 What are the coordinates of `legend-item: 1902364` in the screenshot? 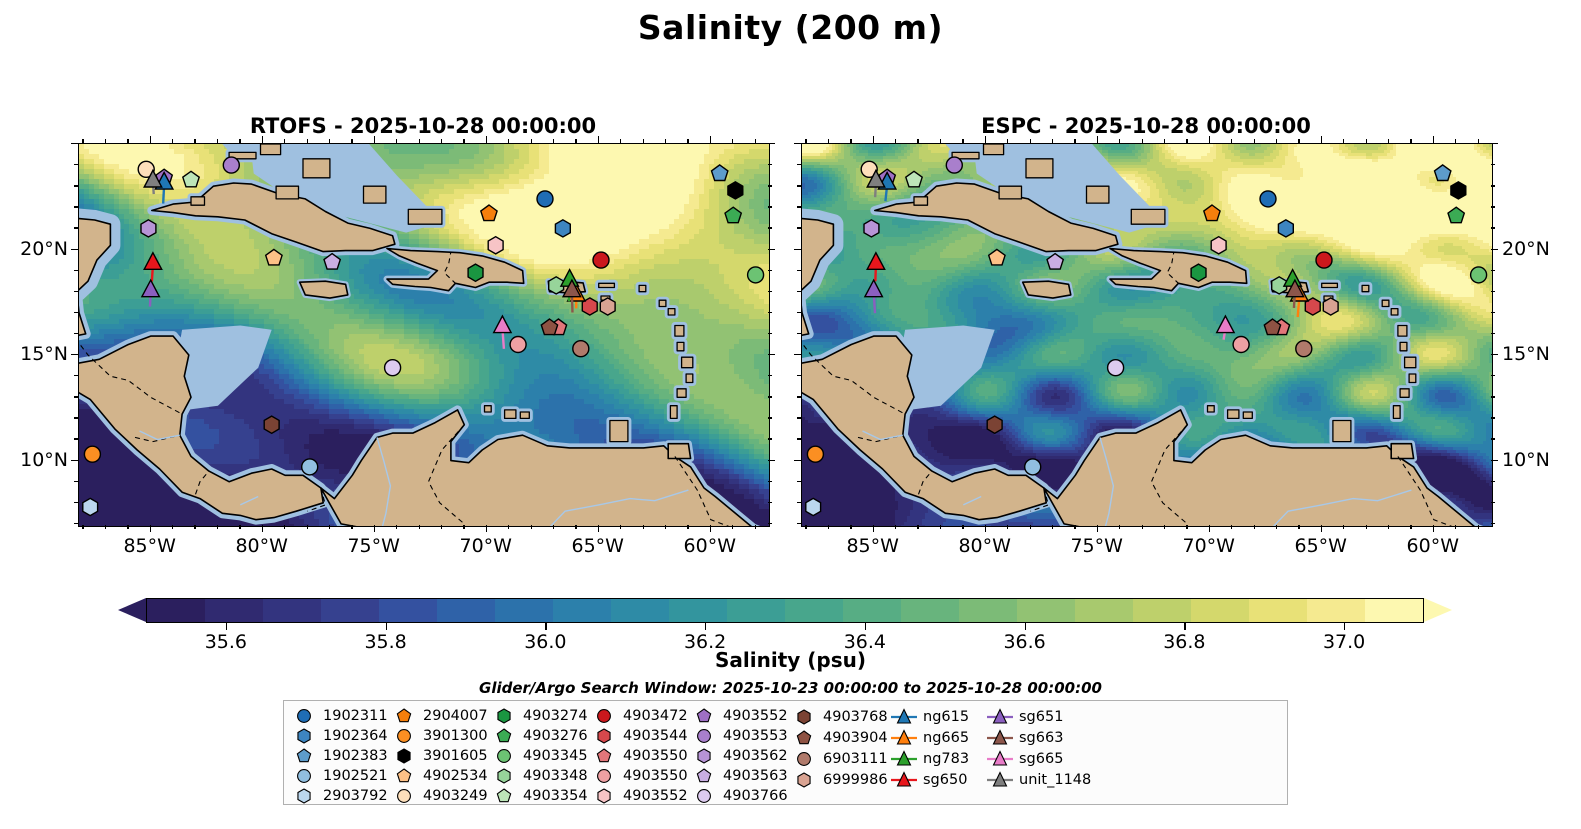 It's located at (341, 736).